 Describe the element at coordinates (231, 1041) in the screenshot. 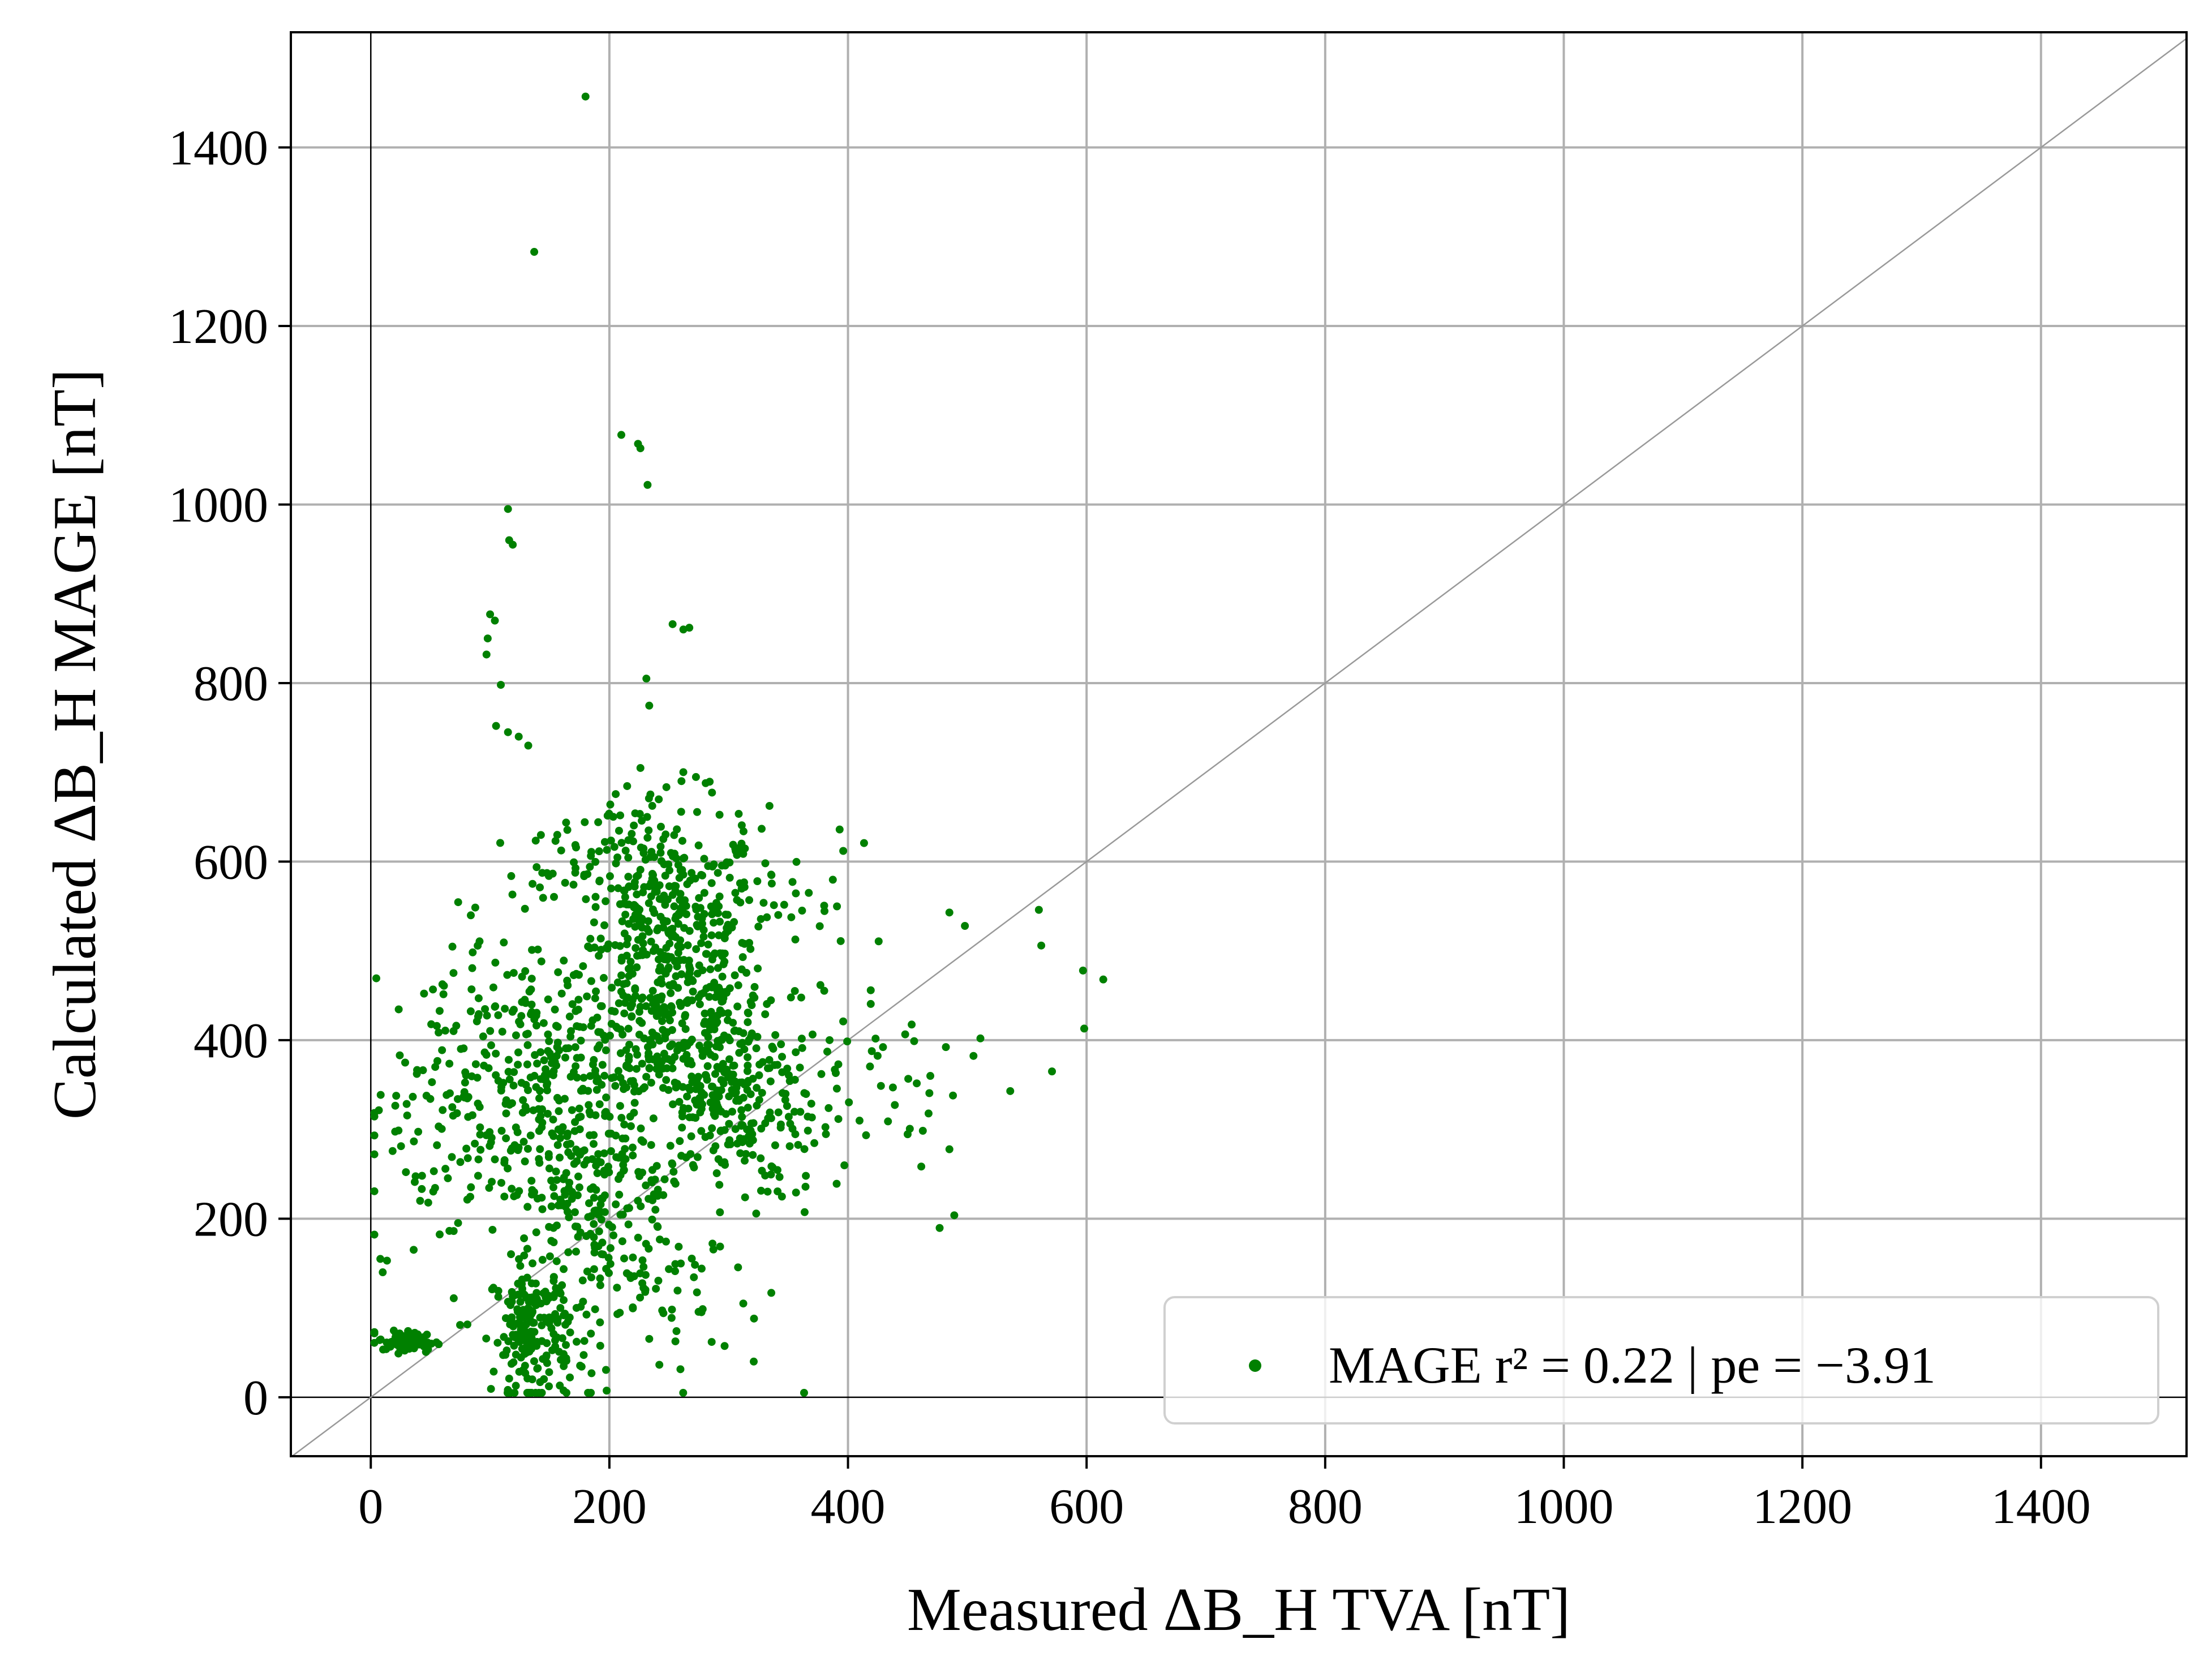

I see `y-tick-label: 400` at that location.